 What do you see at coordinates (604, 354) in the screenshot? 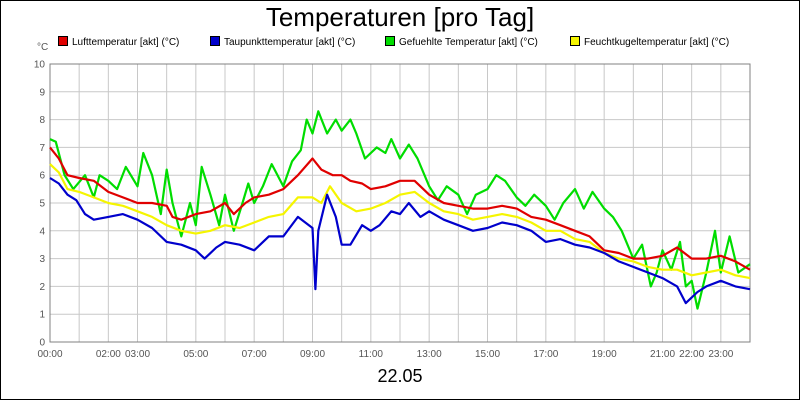
I see `x-tick-label: 19:00` at bounding box center [604, 354].